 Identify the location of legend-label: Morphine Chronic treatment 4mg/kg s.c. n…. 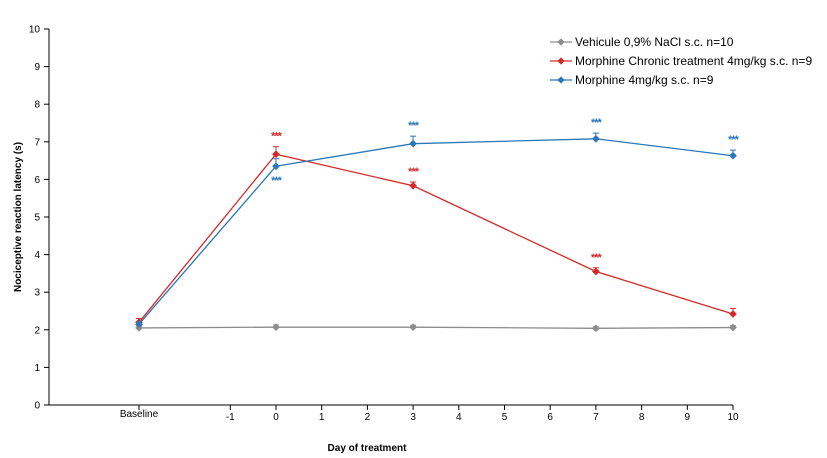
(693, 61).